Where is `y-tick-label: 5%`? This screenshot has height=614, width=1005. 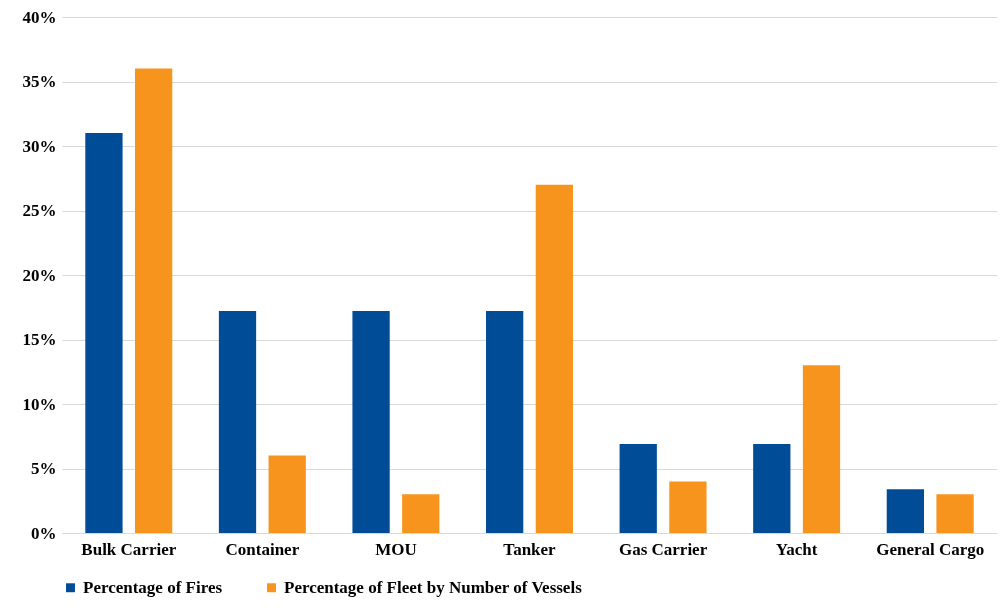 y-tick-label: 5% is located at coordinates (44, 468).